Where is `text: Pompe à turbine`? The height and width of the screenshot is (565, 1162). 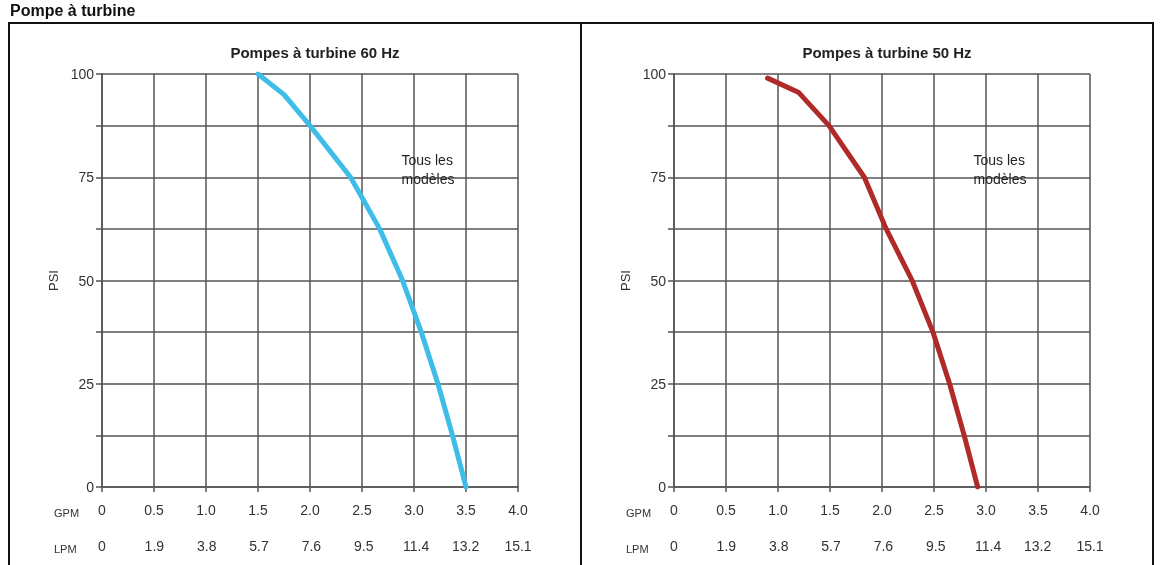 text: Pompe à turbine is located at coordinates (73, 10).